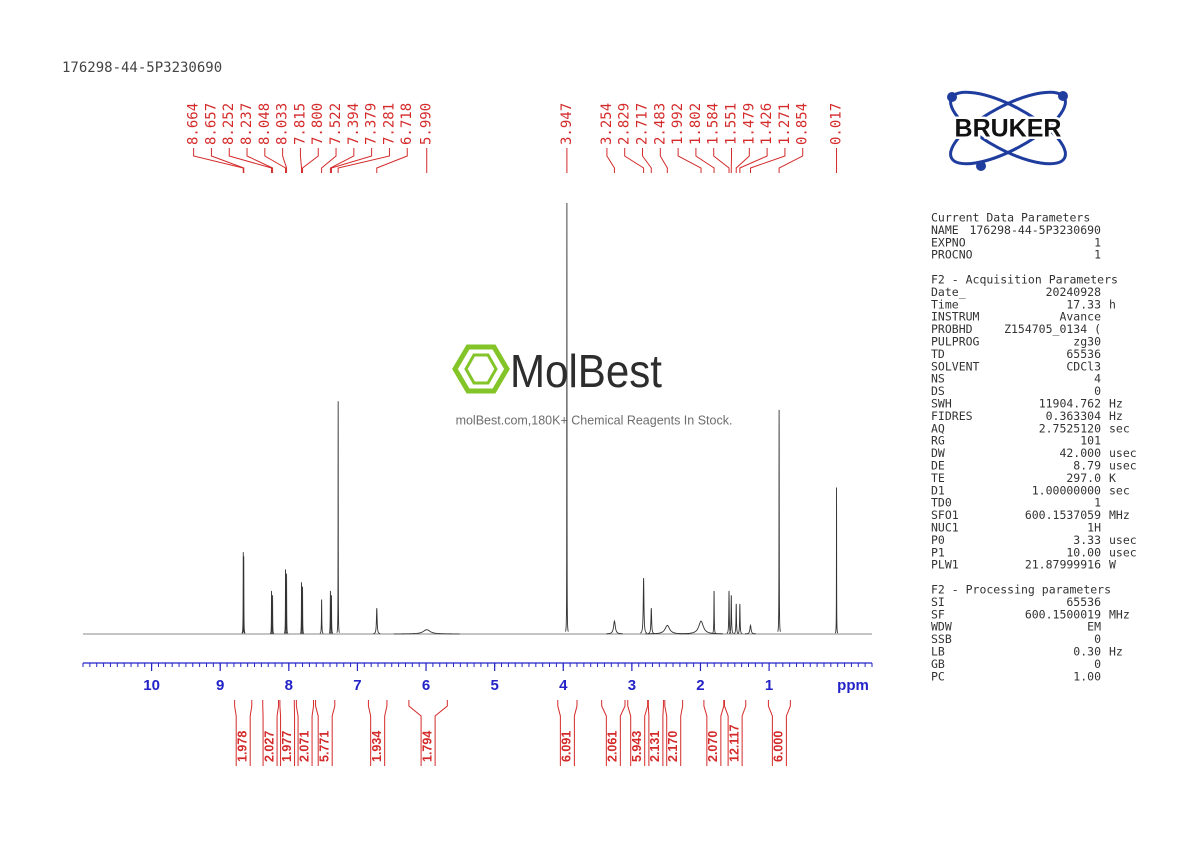 This screenshot has width=1190, height=842. What do you see at coordinates (938, 676) in the screenshot?
I see `parameter-name: PC` at bounding box center [938, 676].